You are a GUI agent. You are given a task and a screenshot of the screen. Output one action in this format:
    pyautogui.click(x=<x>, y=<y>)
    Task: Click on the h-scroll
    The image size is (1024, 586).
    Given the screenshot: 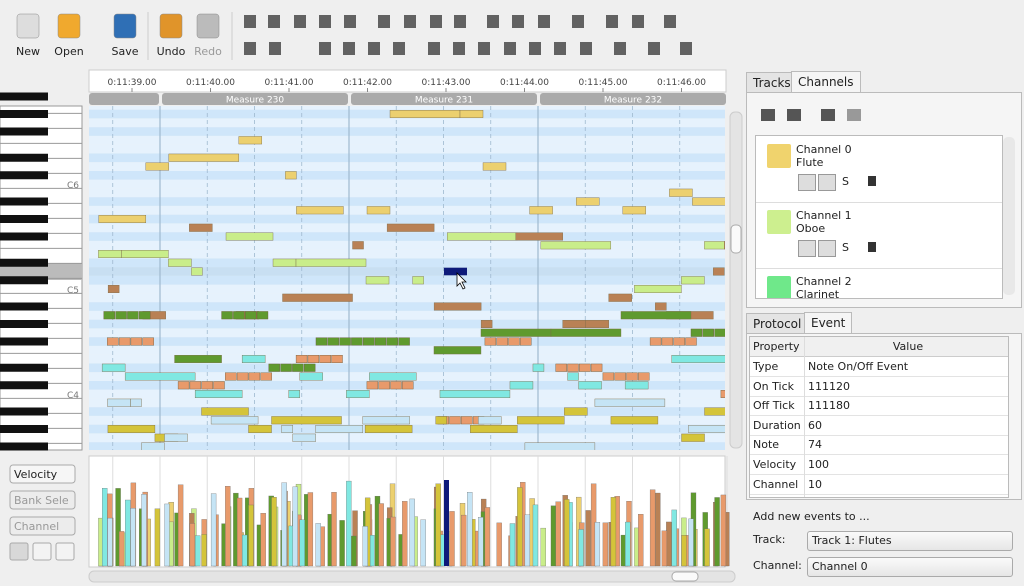 What is the action you would take?
    pyautogui.click(x=412, y=576)
    